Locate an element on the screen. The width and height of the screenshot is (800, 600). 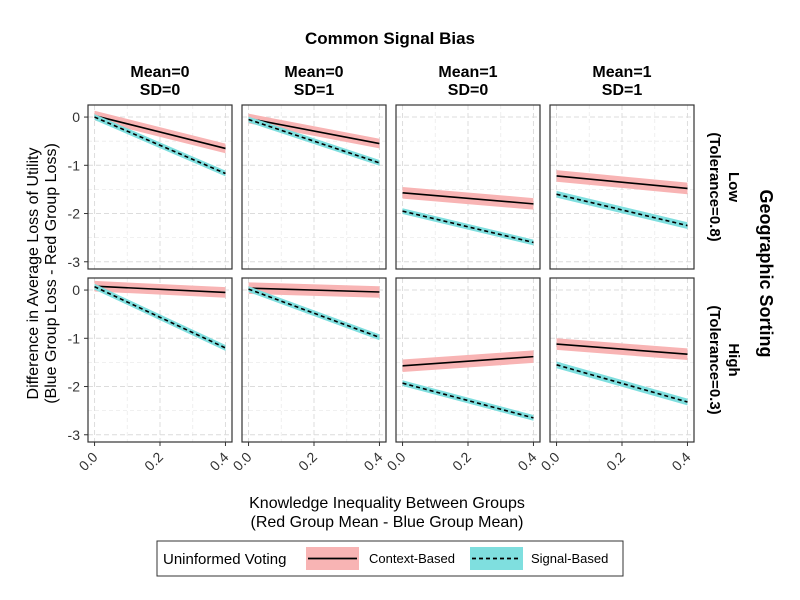
legend-entry-label: Signal-Based is located at coordinates (569, 558).